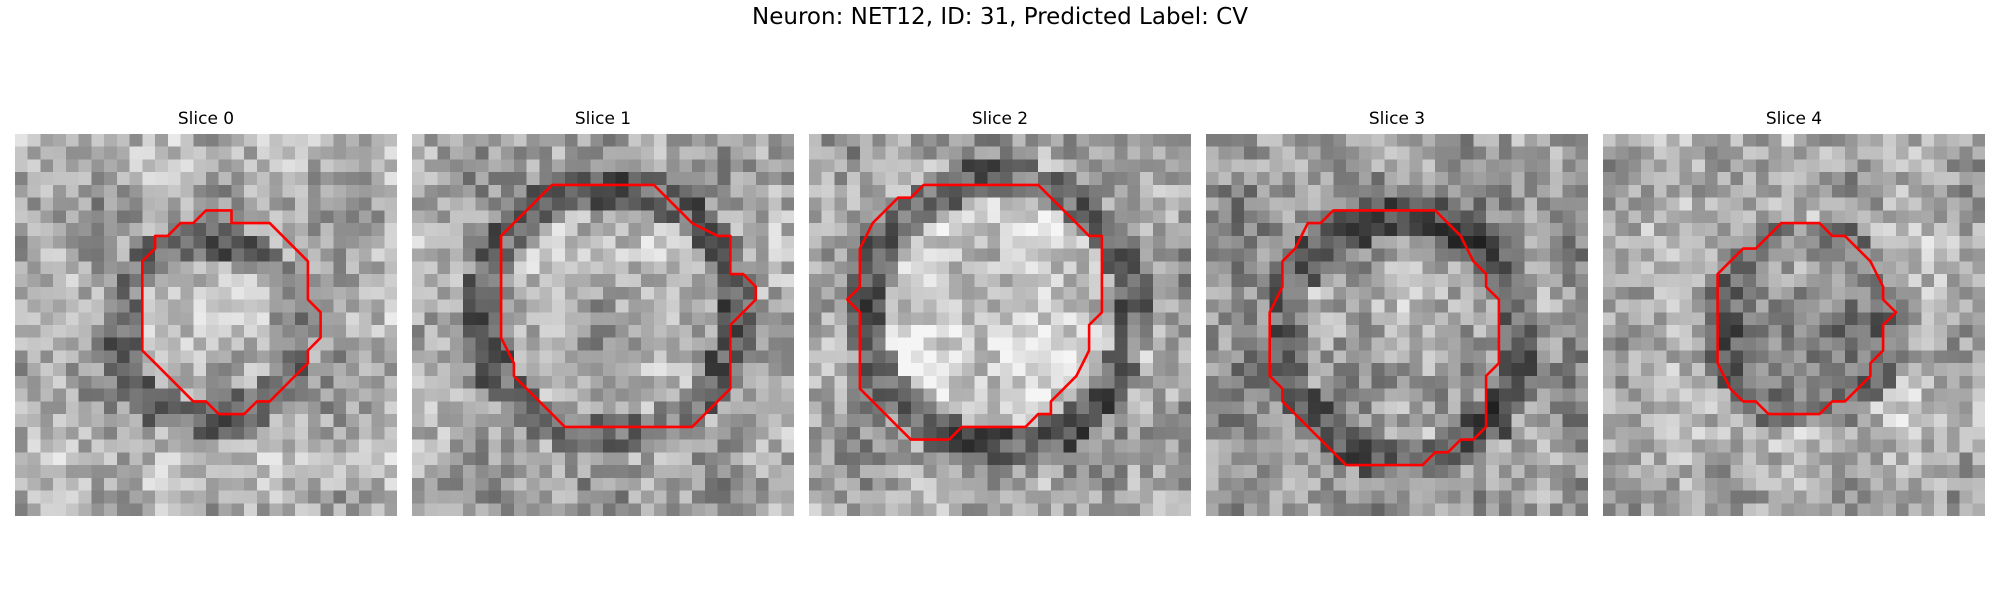  Describe the element at coordinates (628, 306) in the screenshot. I see `slice-1-contour` at that location.